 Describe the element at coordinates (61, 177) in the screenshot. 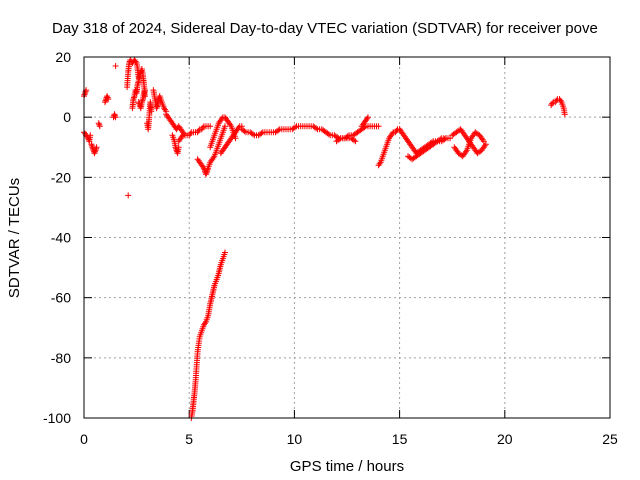

I see `y-tick-label: -20` at that location.